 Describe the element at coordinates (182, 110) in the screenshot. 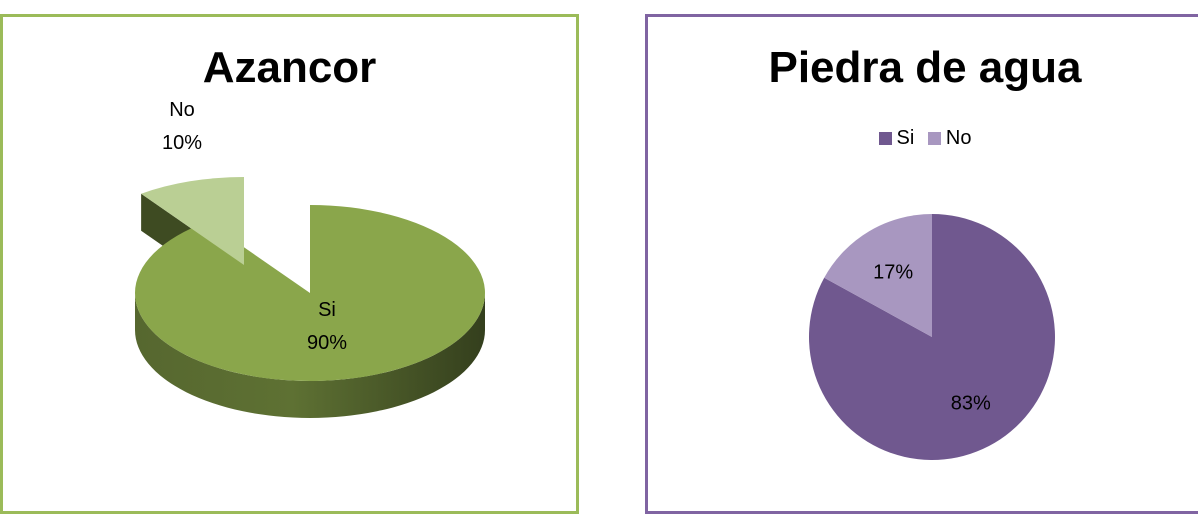

I see `slice-label-category: No` at that location.